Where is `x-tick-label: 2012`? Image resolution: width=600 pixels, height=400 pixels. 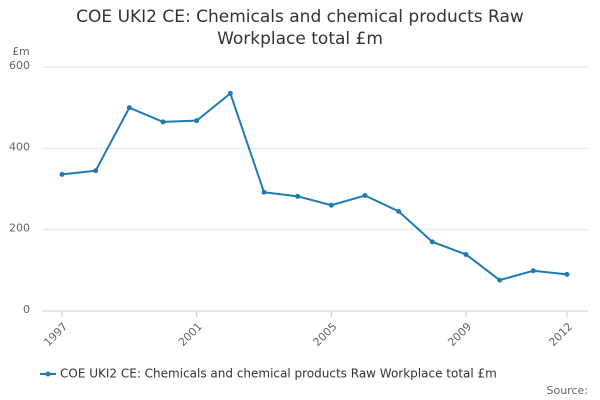
x-tick-label: 2012 is located at coordinates (560, 334).